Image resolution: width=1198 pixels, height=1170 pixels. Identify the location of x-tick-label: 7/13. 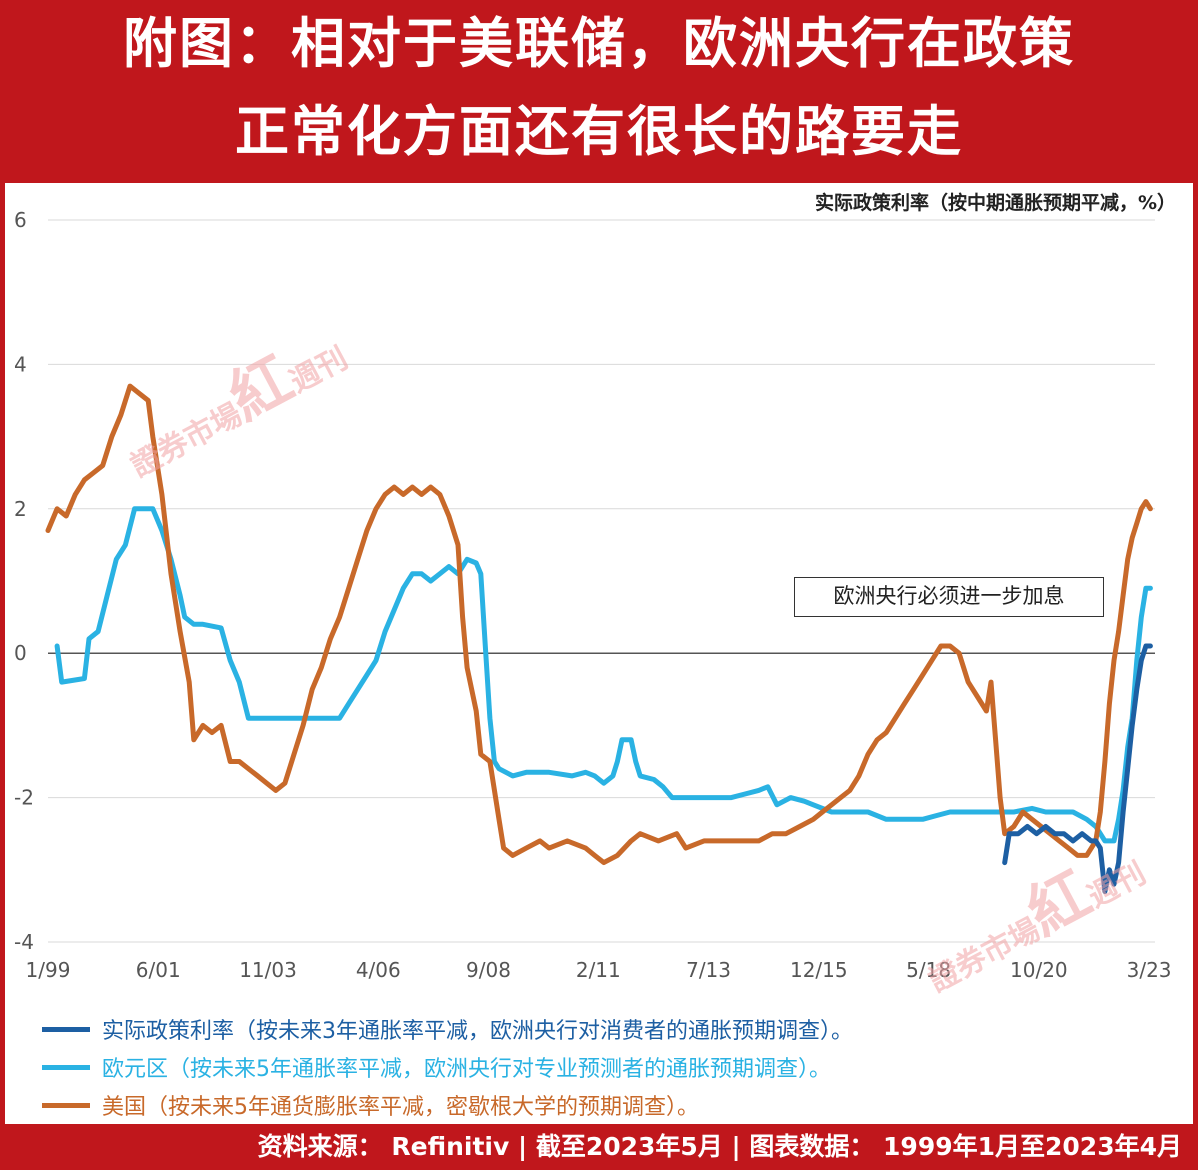
(708, 970).